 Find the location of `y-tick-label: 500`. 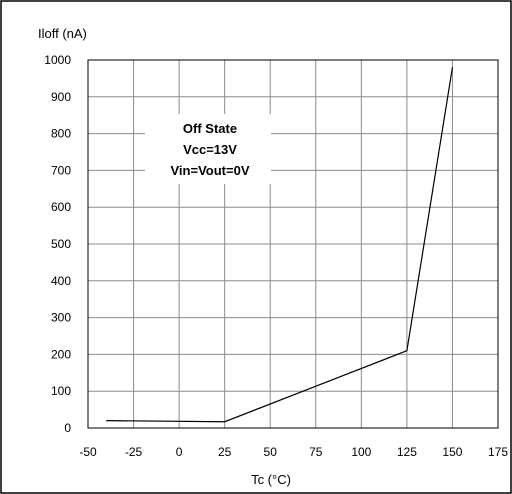

y-tick-label: 500 is located at coordinates (61, 244).